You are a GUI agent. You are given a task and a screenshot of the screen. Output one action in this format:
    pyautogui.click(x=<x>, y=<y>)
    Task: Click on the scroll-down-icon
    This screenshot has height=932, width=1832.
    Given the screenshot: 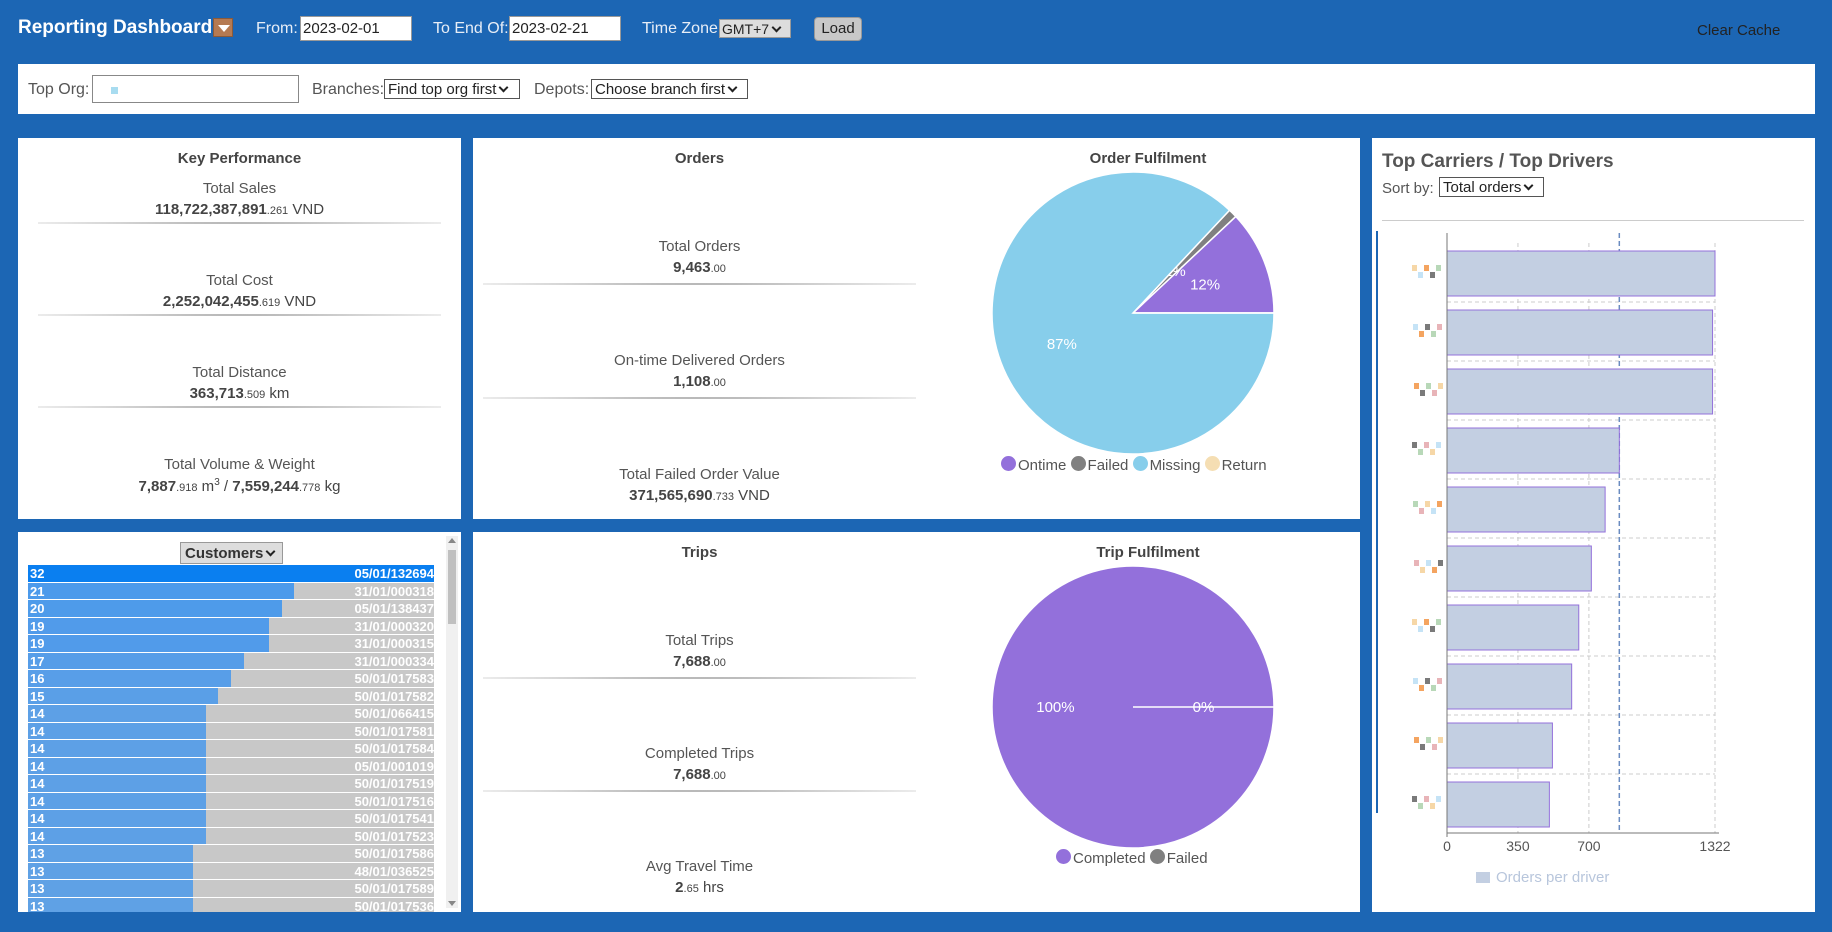 What is the action you would take?
    pyautogui.click(x=452, y=903)
    